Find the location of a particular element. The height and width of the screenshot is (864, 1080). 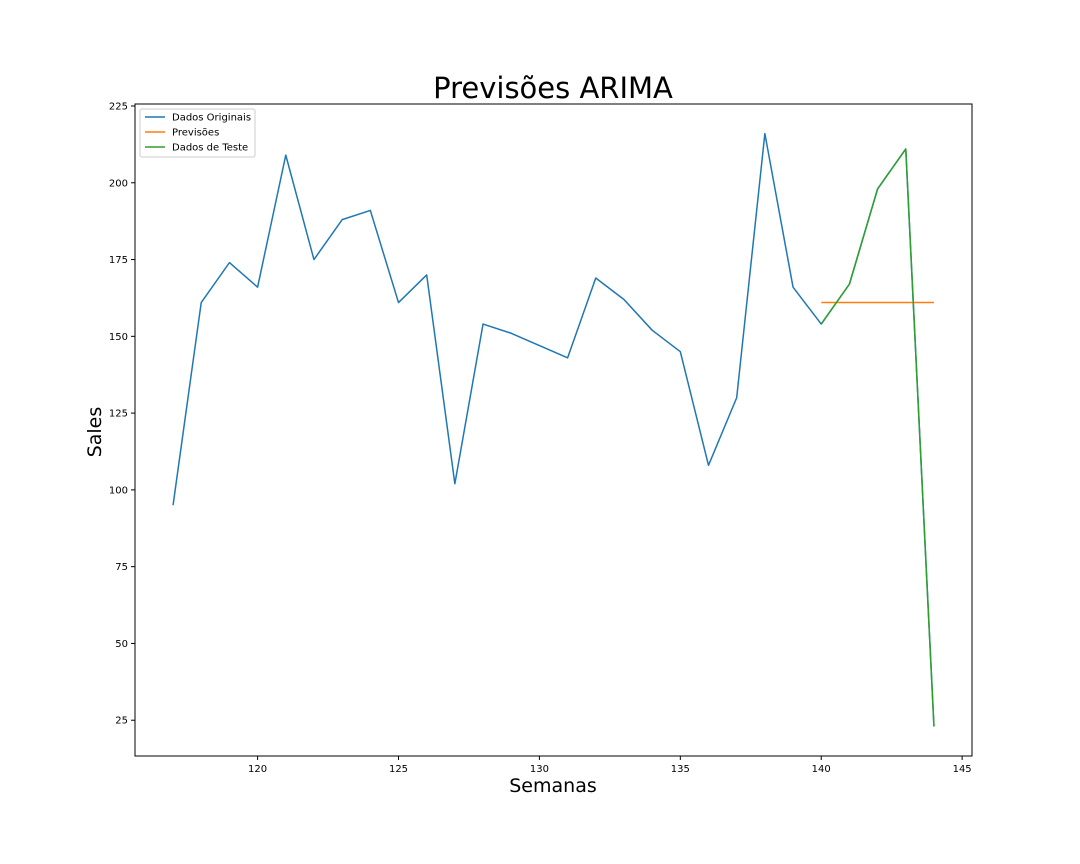

x-tick-label: 135 is located at coordinates (680, 769).